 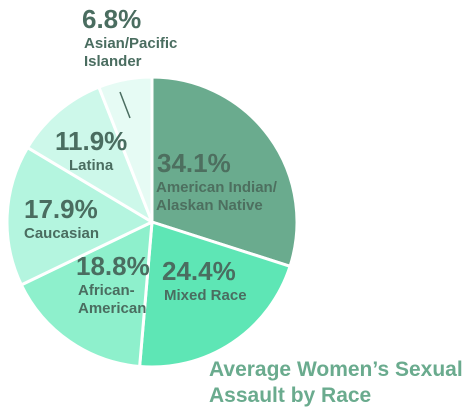 I want to click on slice-percent-4: 17.9%, so click(x=61, y=209).